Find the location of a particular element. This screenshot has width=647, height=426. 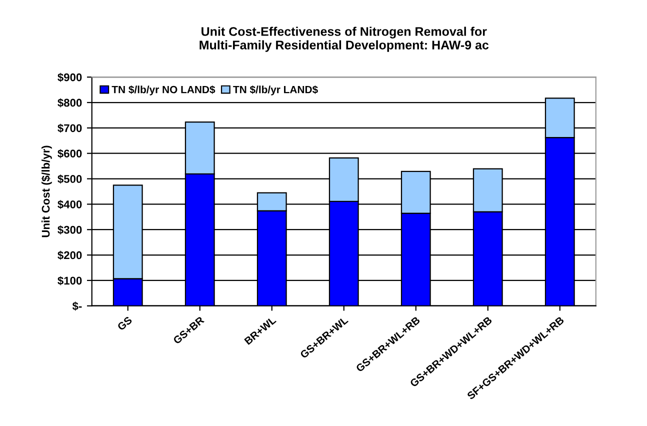

y-tick-label: $800 is located at coordinates (70, 103).